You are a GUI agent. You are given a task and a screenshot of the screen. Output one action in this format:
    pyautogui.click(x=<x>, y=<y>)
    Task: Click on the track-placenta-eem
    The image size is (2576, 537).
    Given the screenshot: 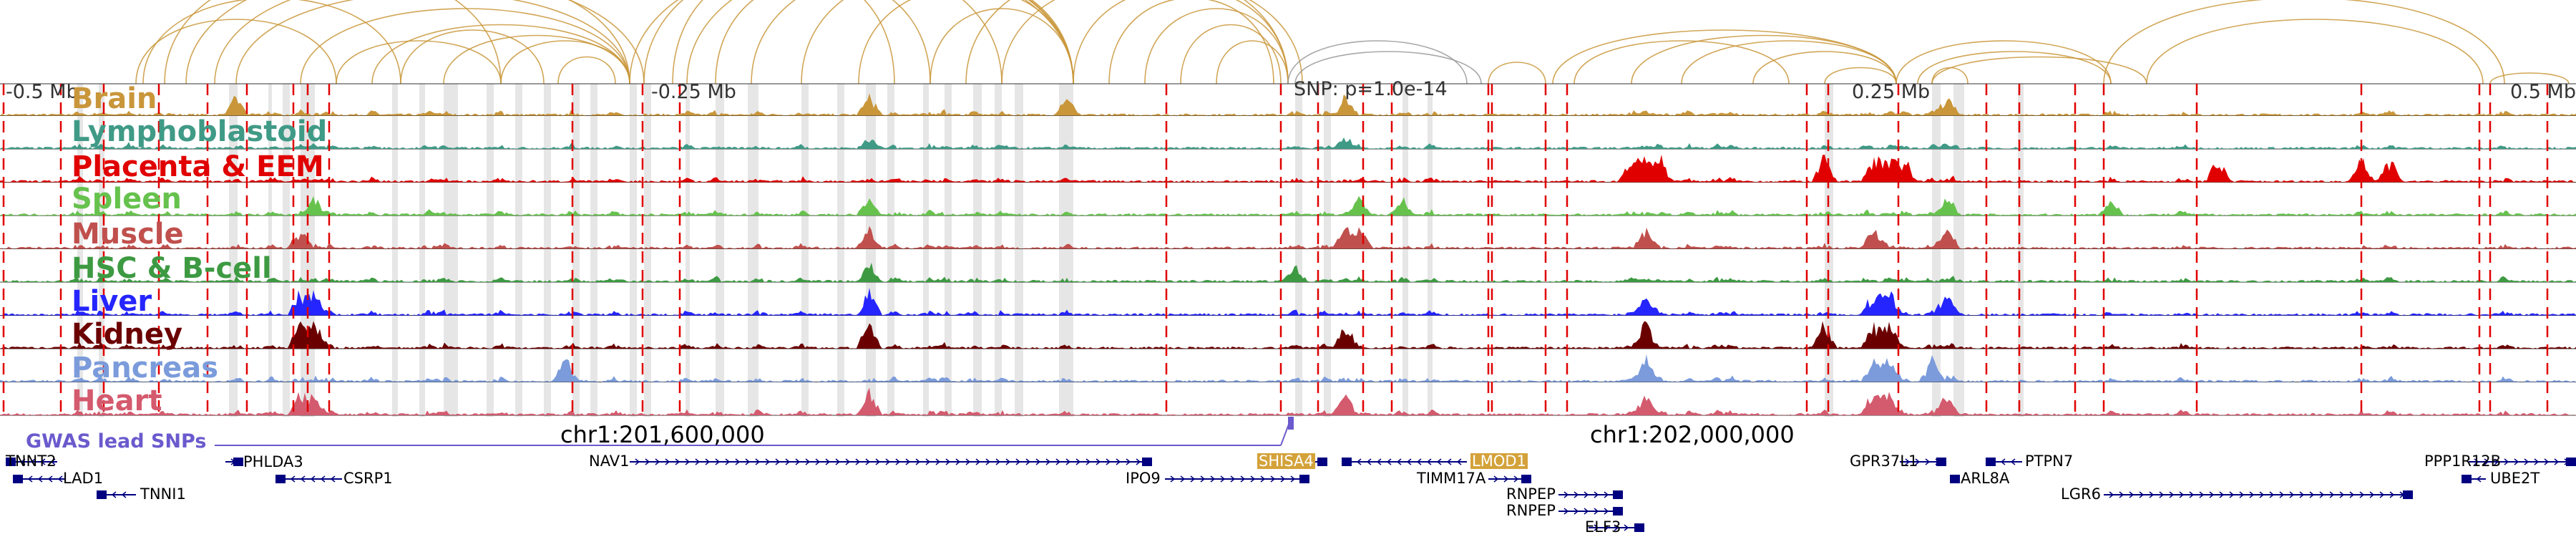 What is the action you would take?
    pyautogui.click(x=1288, y=169)
    